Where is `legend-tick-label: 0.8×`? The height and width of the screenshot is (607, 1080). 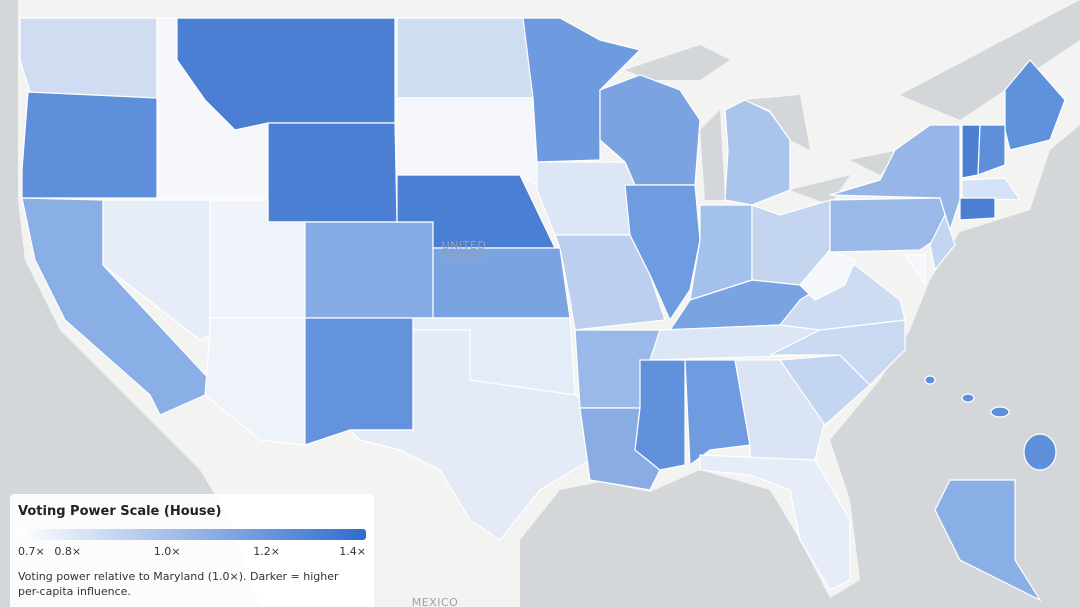
legend-tick-label: 0.8× is located at coordinates (68, 551).